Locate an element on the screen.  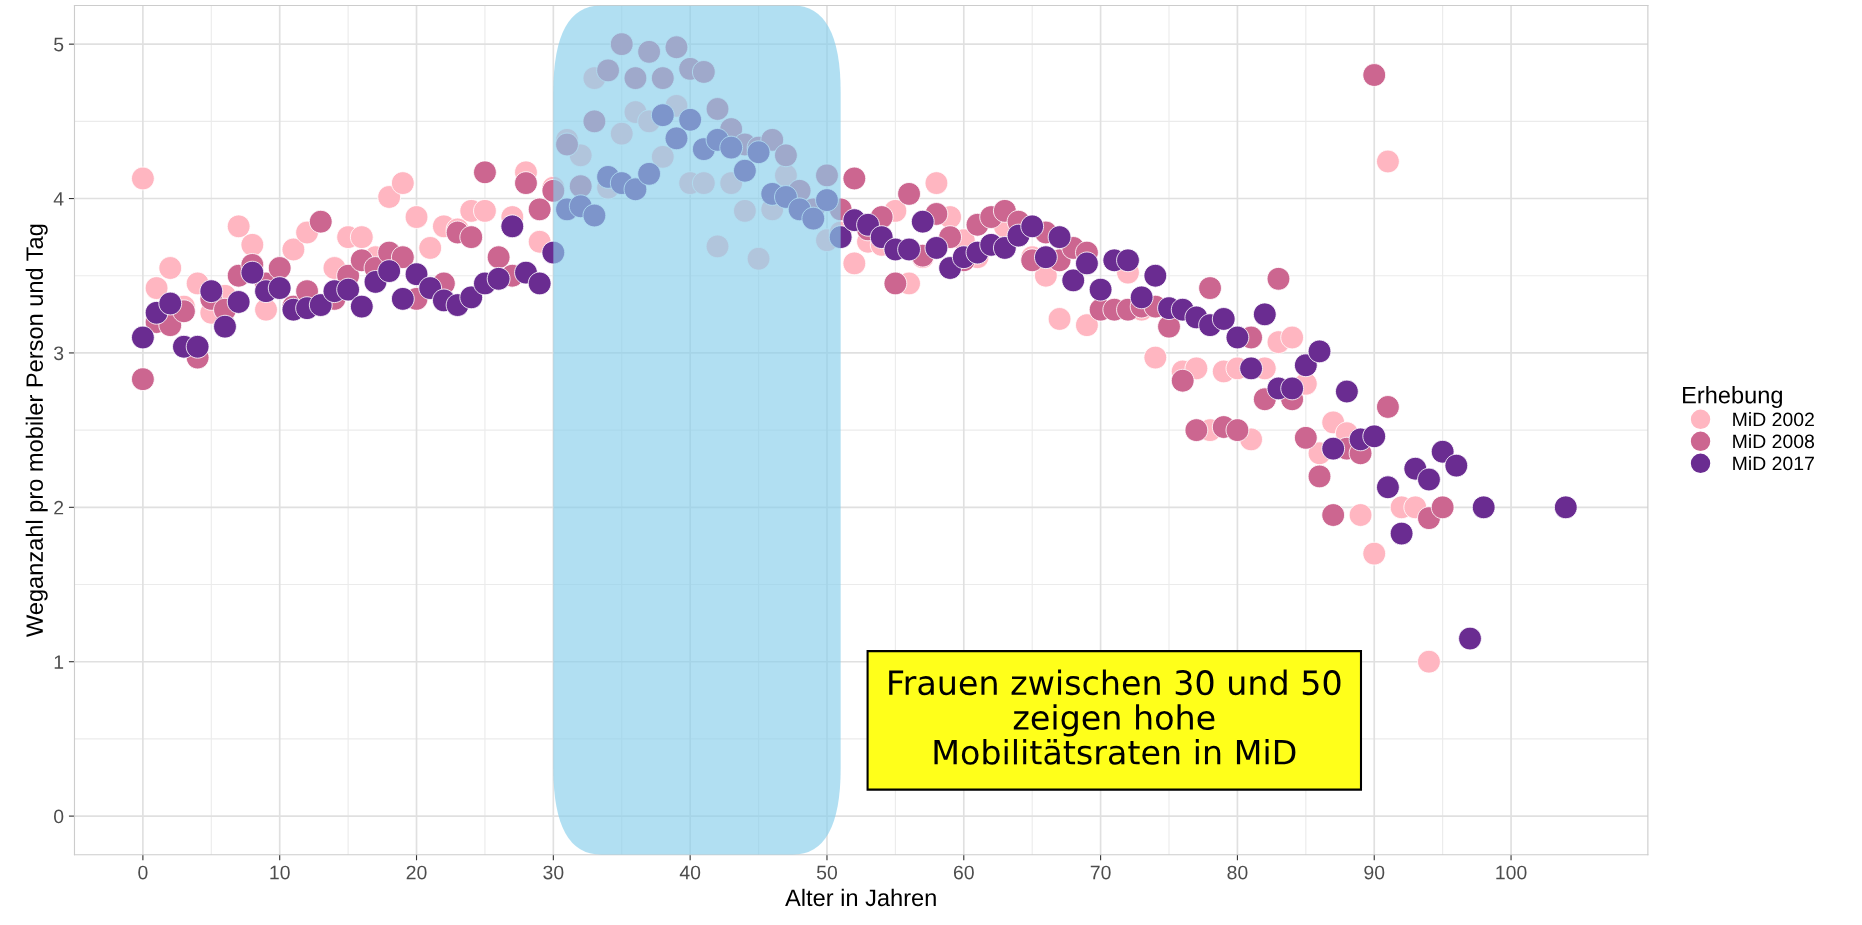
y-axis-title: Weganzahl pro mobiler Person und Tag is located at coordinates (36, 430).